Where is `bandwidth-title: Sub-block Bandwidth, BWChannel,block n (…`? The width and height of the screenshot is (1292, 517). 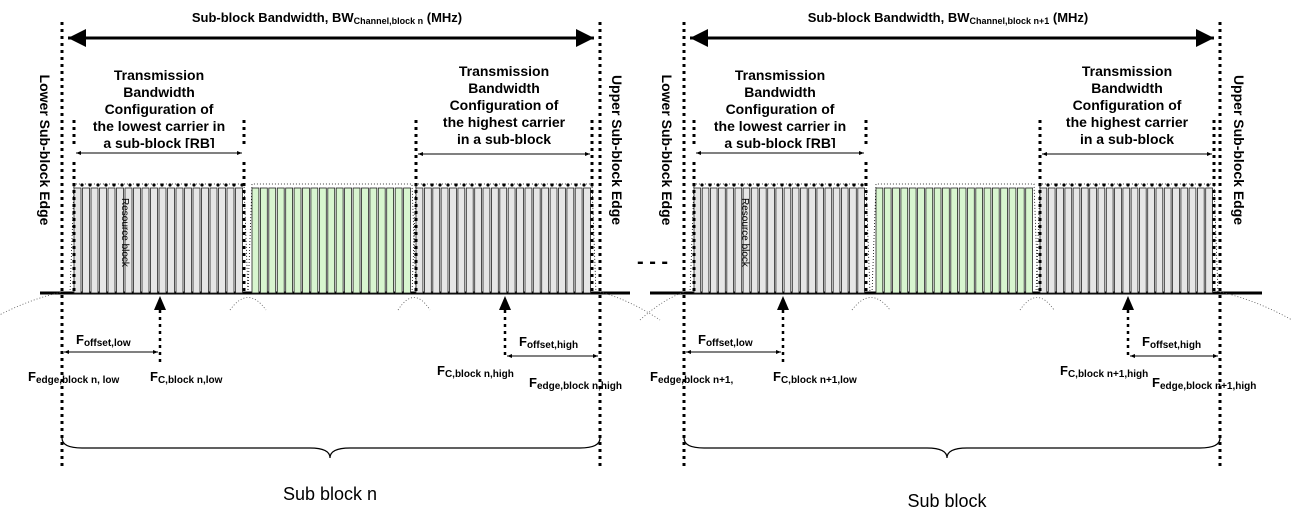
bandwidth-title: Sub-block Bandwidth, BWChannel,block n (… is located at coordinates (327, 18).